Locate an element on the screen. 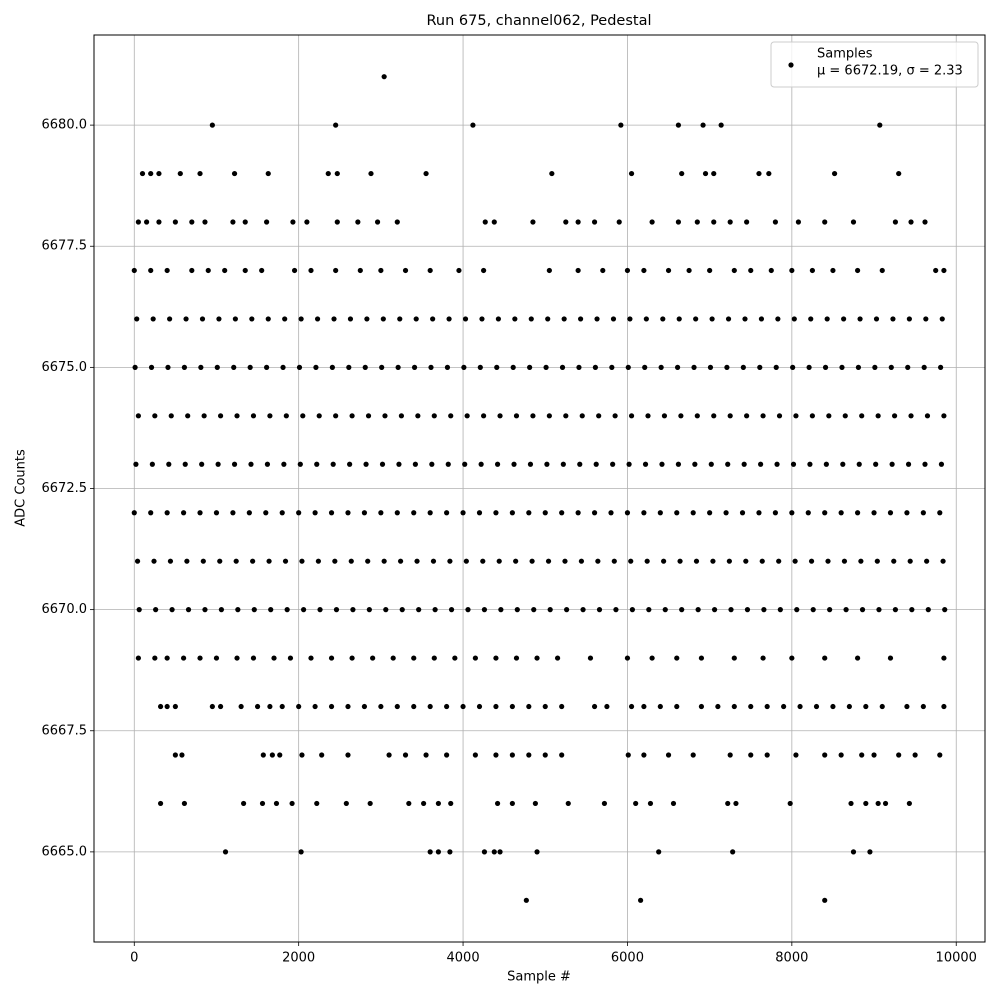 Image resolution: width=1000 pixels, height=1000 pixels. y-tick-label: 6670.0 is located at coordinates (65, 609).